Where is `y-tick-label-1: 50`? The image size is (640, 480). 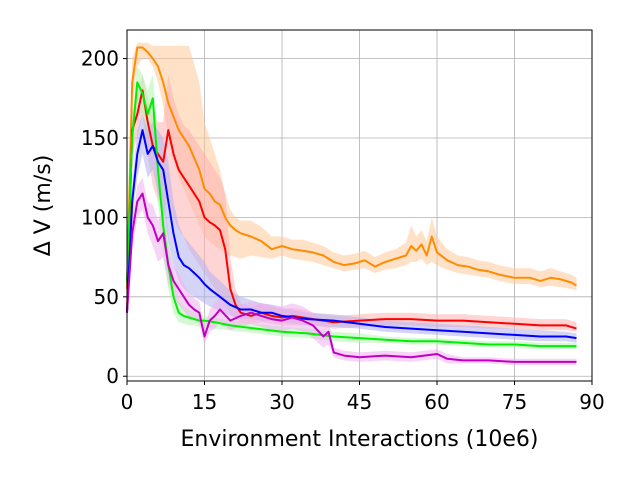 y-tick-label-1: 50 is located at coordinates (106, 297).